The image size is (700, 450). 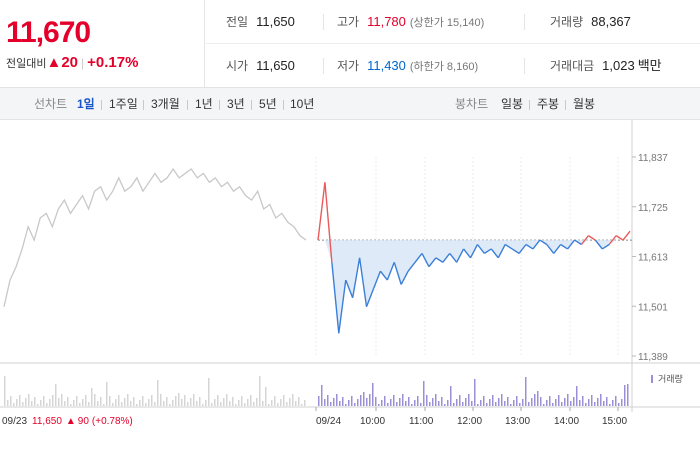 What do you see at coordinates (204, 104) in the screenshot?
I see `period-tab-1y: 1년` at bounding box center [204, 104].